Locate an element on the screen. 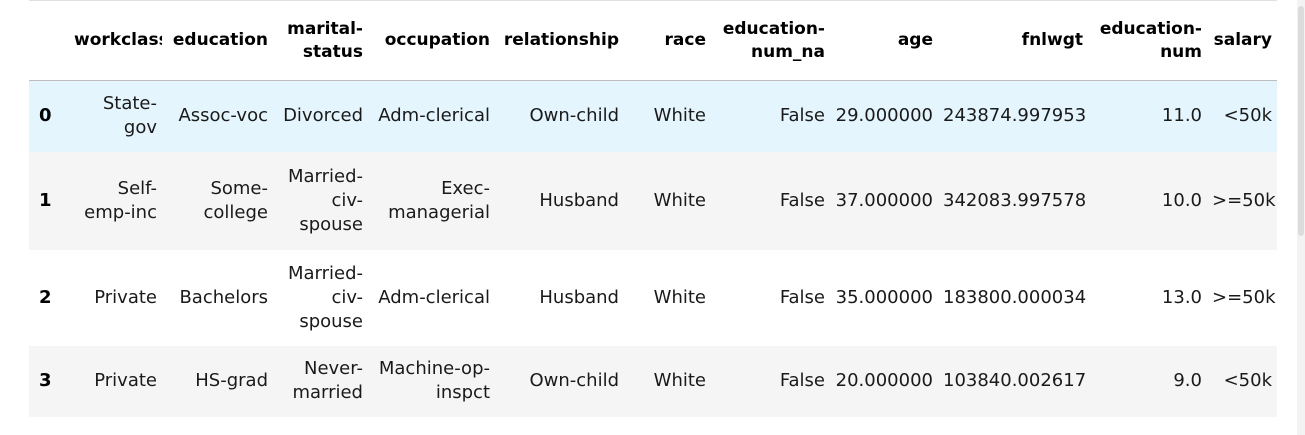 This screenshot has width=1305, height=435. column-header-relationship: relationship is located at coordinates (559, 41).